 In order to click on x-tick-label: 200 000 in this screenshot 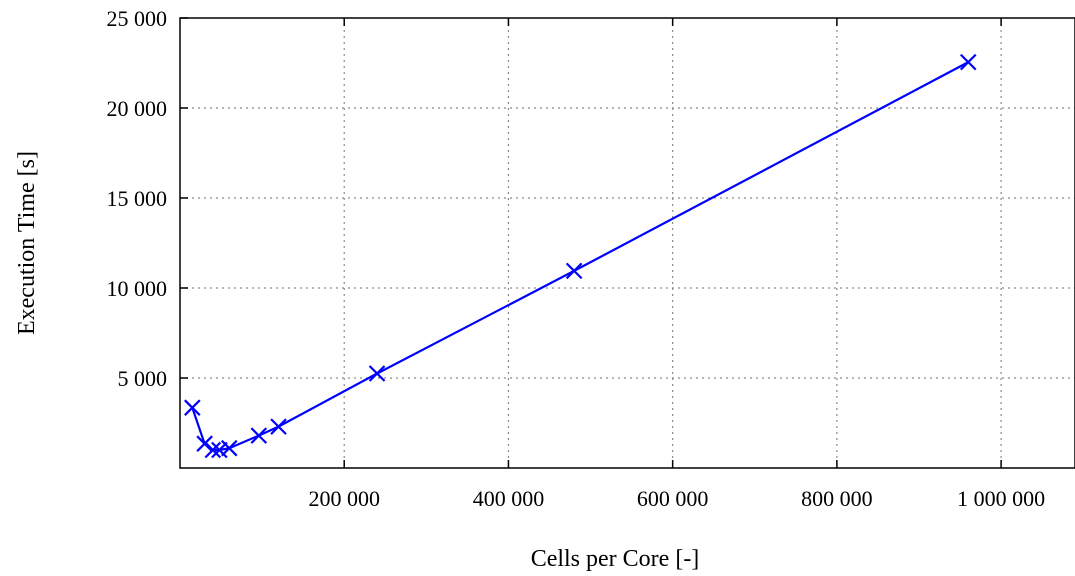, I will do `click(344, 498)`.